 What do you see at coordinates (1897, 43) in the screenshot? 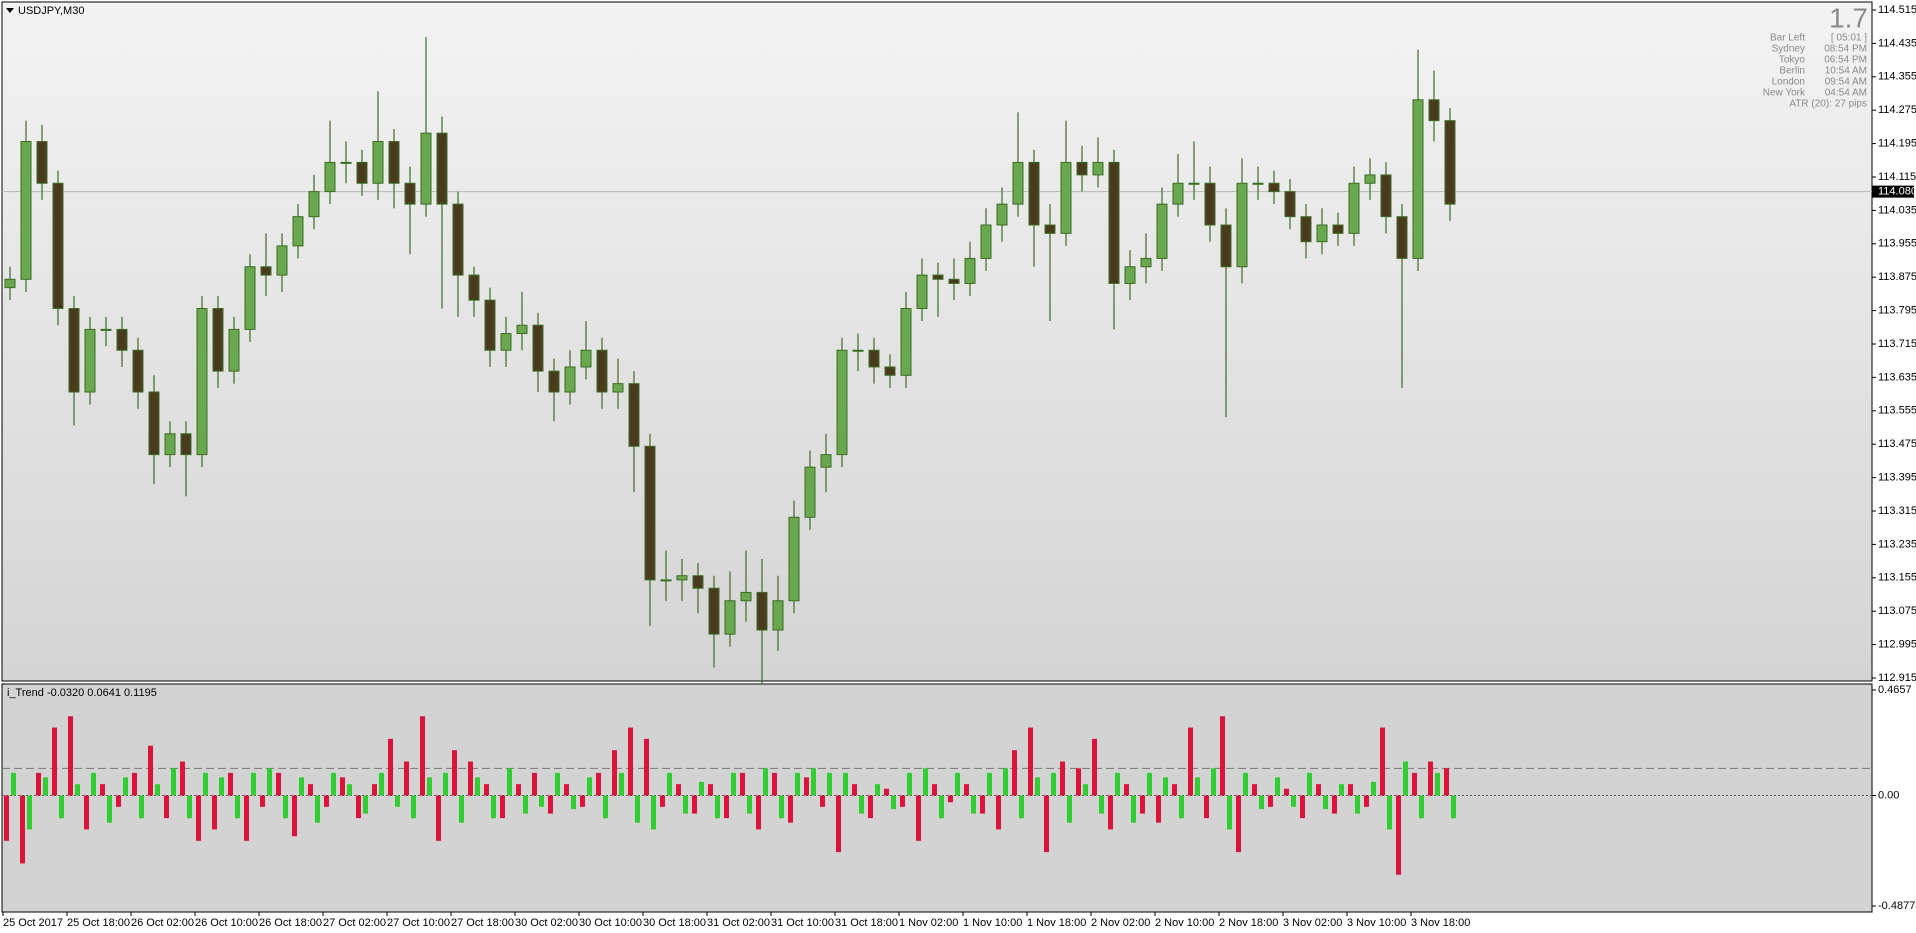
I see `y-tick-label: 114.435` at bounding box center [1897, 43].